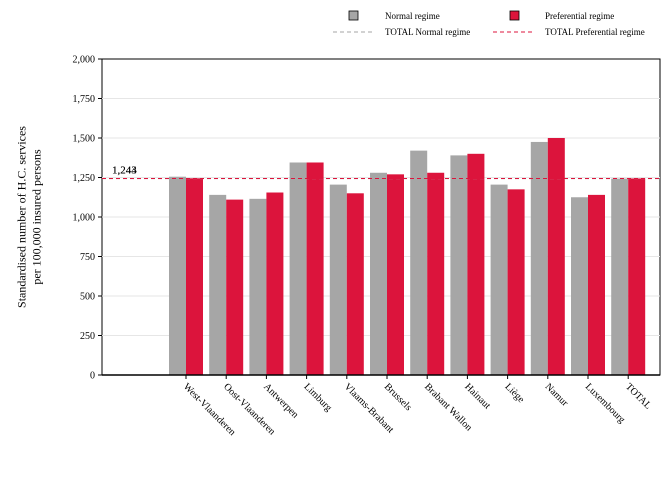 Image resolution: width=672 pixels, height=480 pixels. Describe the element at coordinates (87, 257) in the screenshot. I see `y-tick-label: 750` at that location.